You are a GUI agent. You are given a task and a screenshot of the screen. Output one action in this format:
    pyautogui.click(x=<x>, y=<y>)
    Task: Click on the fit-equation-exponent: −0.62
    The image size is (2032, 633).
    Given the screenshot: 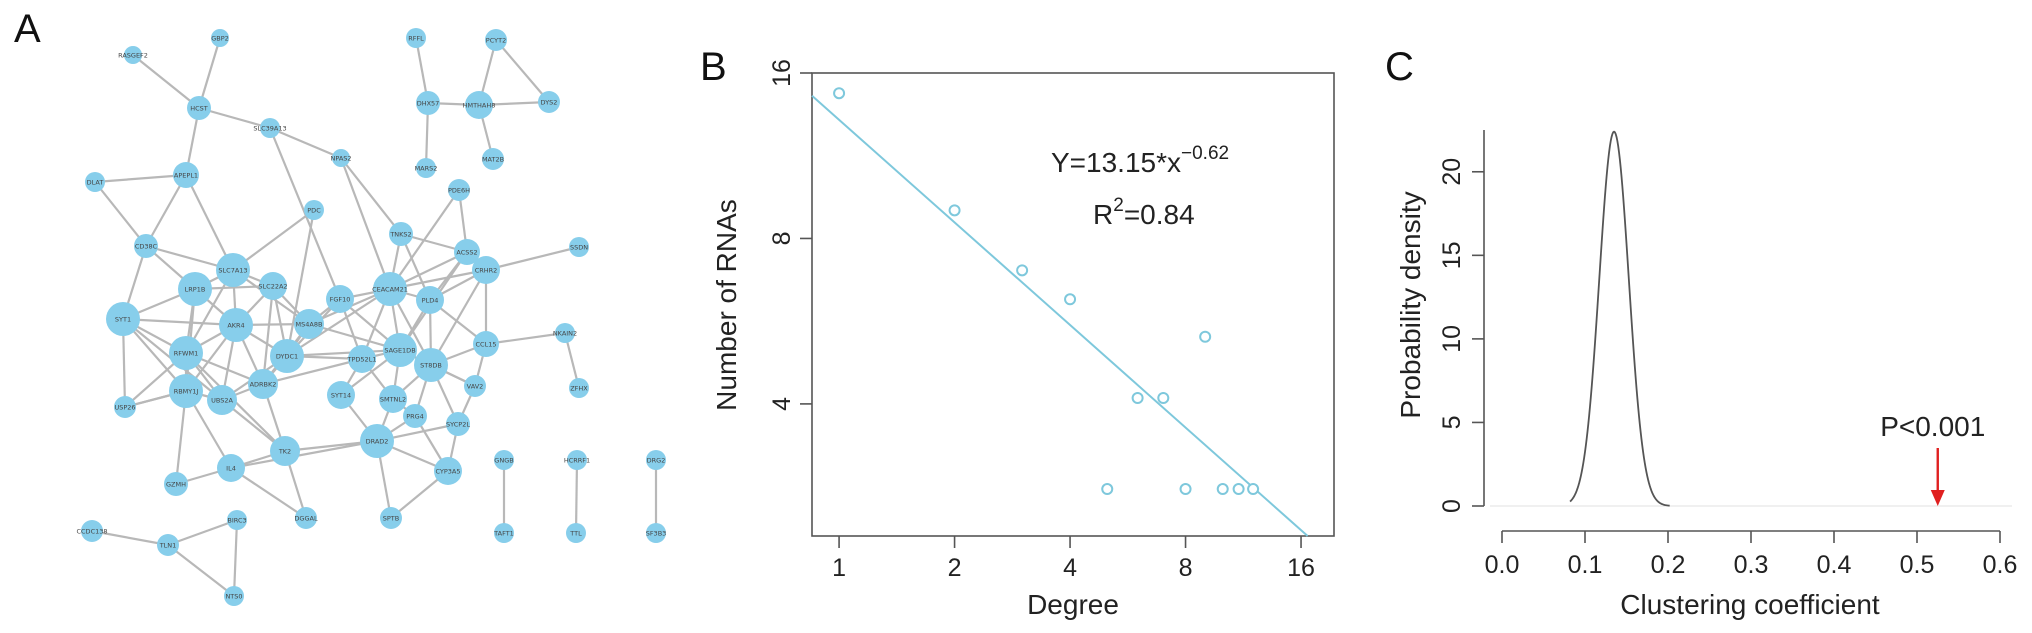 What is the action you would take?
    pyautogui.click(x=1205, y=153)
    